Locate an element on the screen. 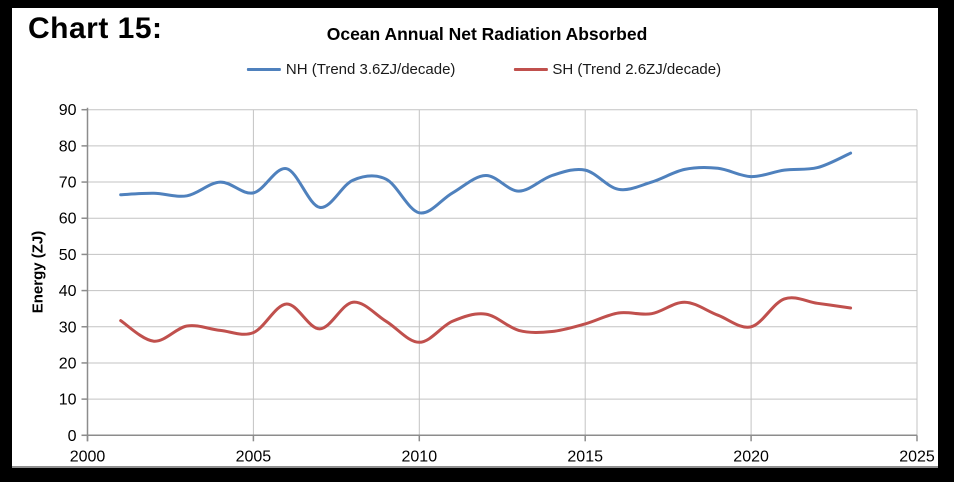  y-tick-label: 70 is located at coordinates (68, 183).